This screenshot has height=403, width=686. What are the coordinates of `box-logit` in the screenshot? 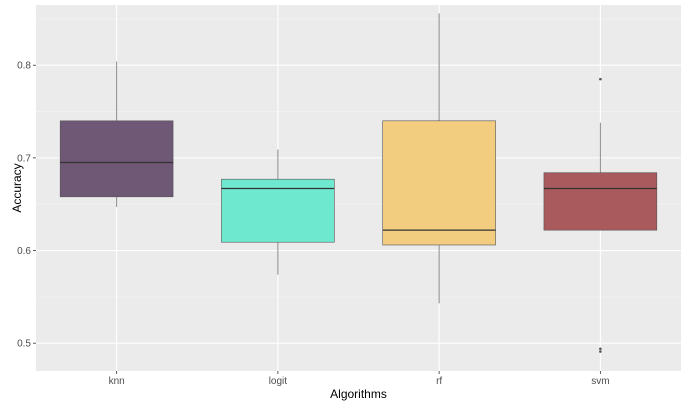 It's located at (278, 212).